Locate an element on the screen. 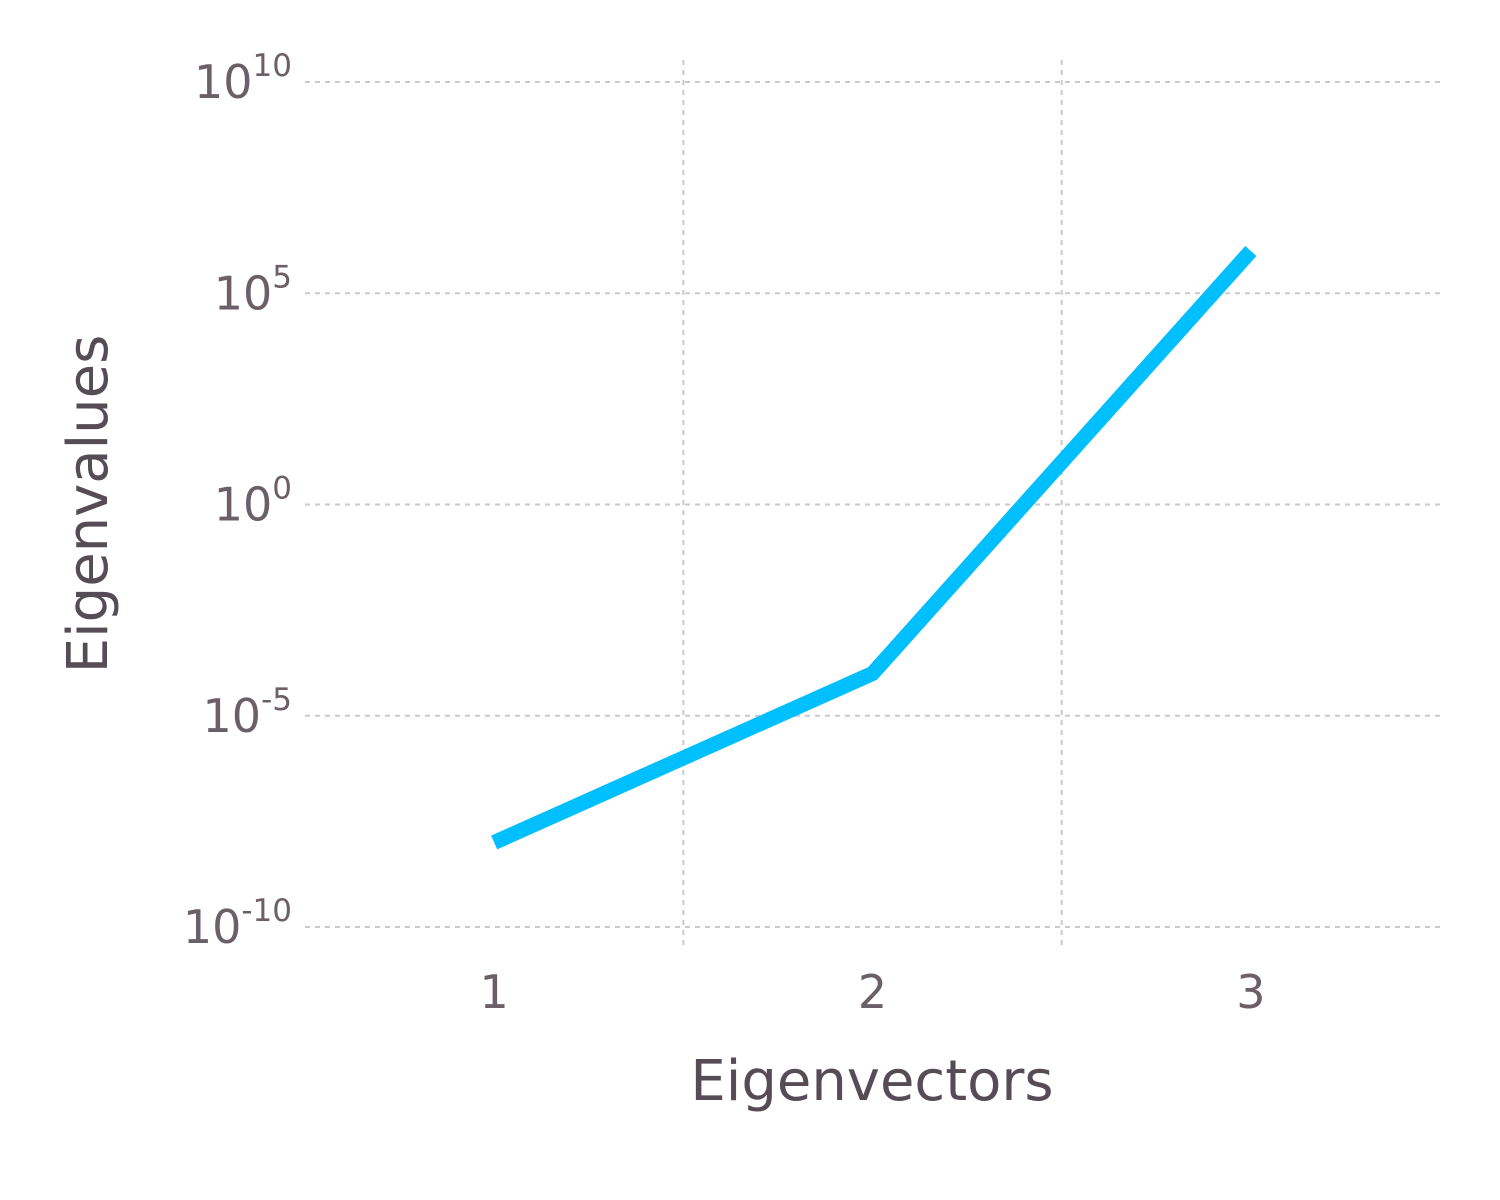 The height and width of the screenshot is (1200, 1500). y-tick-label: 10⁻¹⁰ is located at coordinates (237, 923).